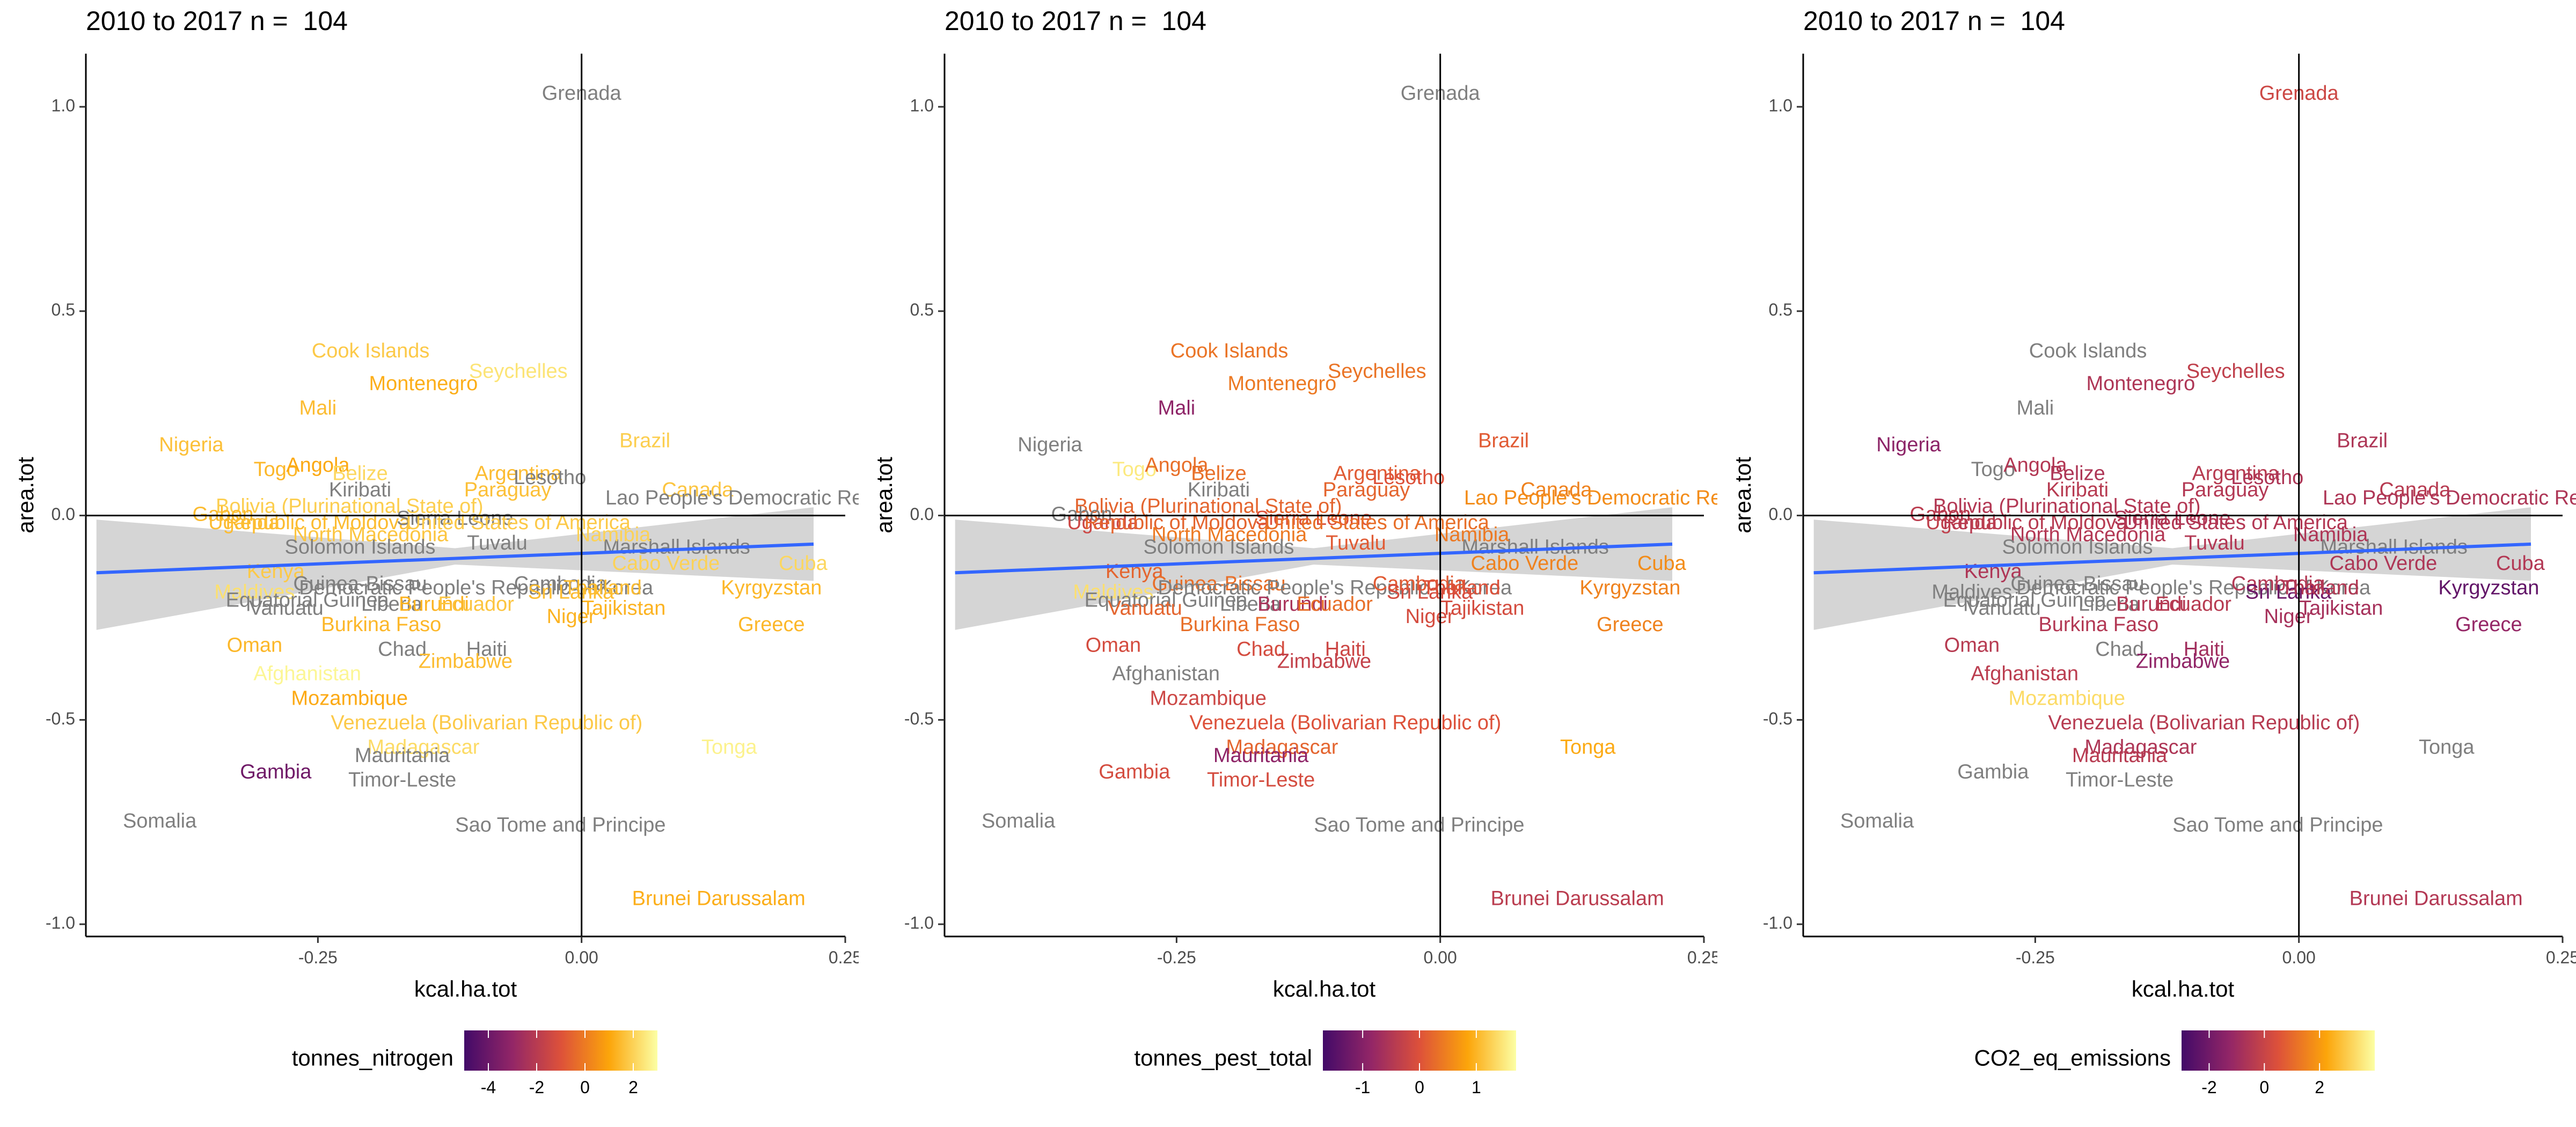  I want to click on y-axis-label: area.tot, so click(1742, 495).